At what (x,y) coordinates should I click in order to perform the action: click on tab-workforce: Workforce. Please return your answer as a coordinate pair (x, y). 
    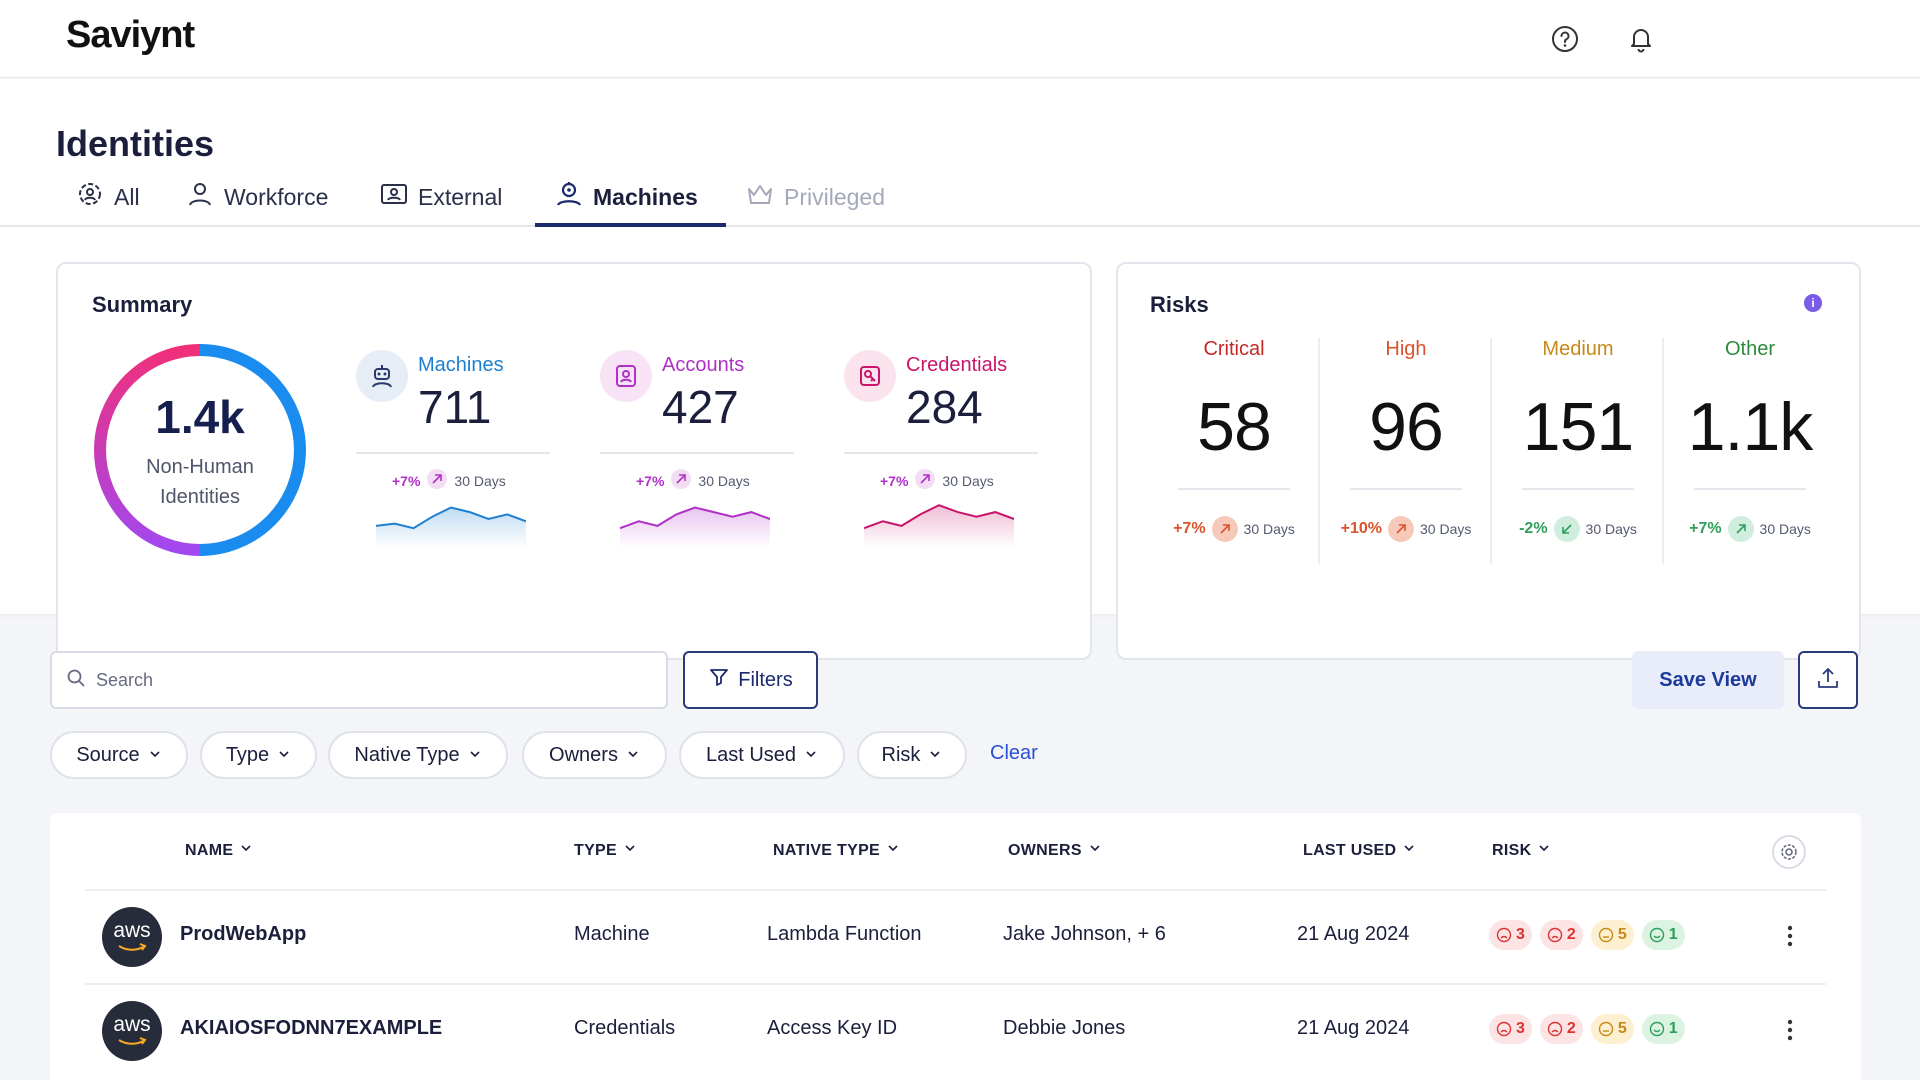
    Looking at the image, I should click on (257, 197).